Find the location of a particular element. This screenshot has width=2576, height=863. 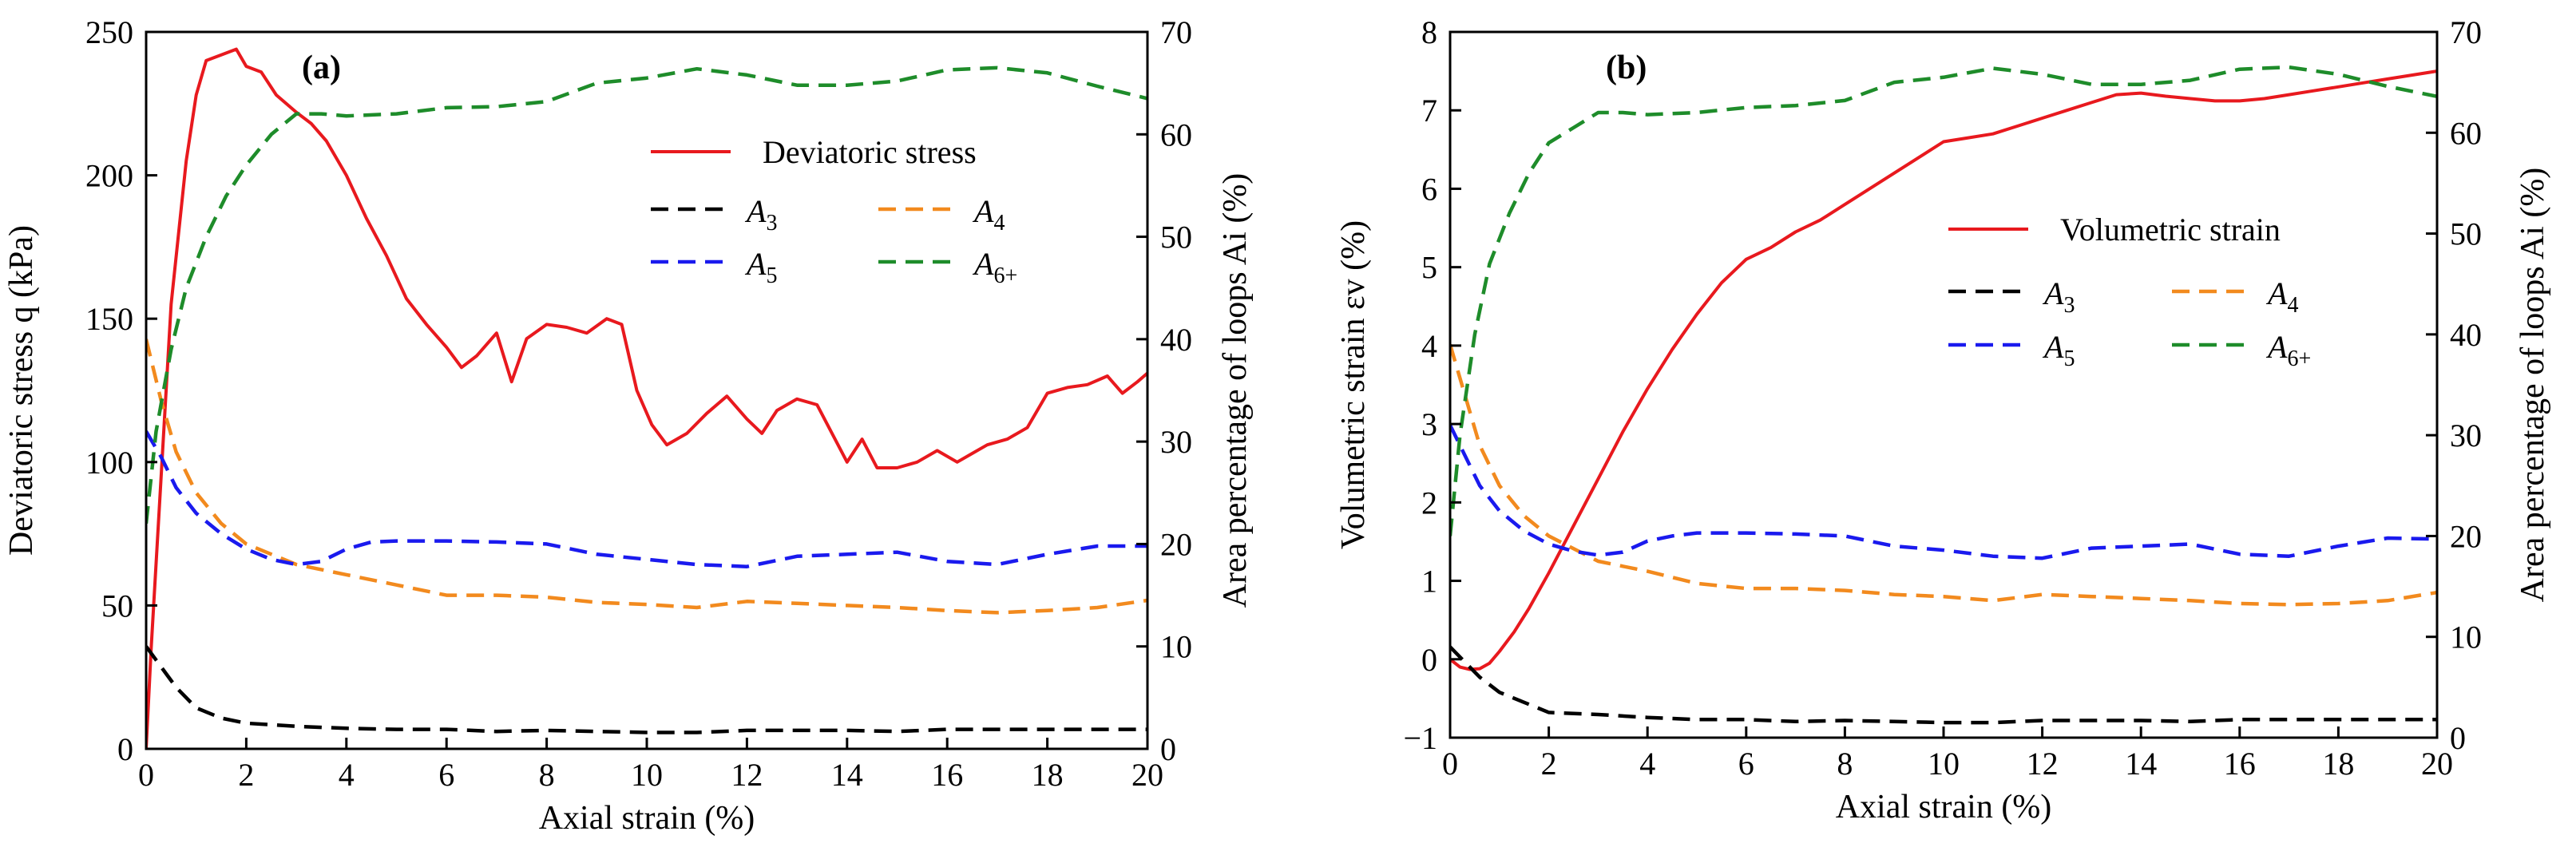

y-left-tick-label: 4 is located at coordinates (1429, 346).